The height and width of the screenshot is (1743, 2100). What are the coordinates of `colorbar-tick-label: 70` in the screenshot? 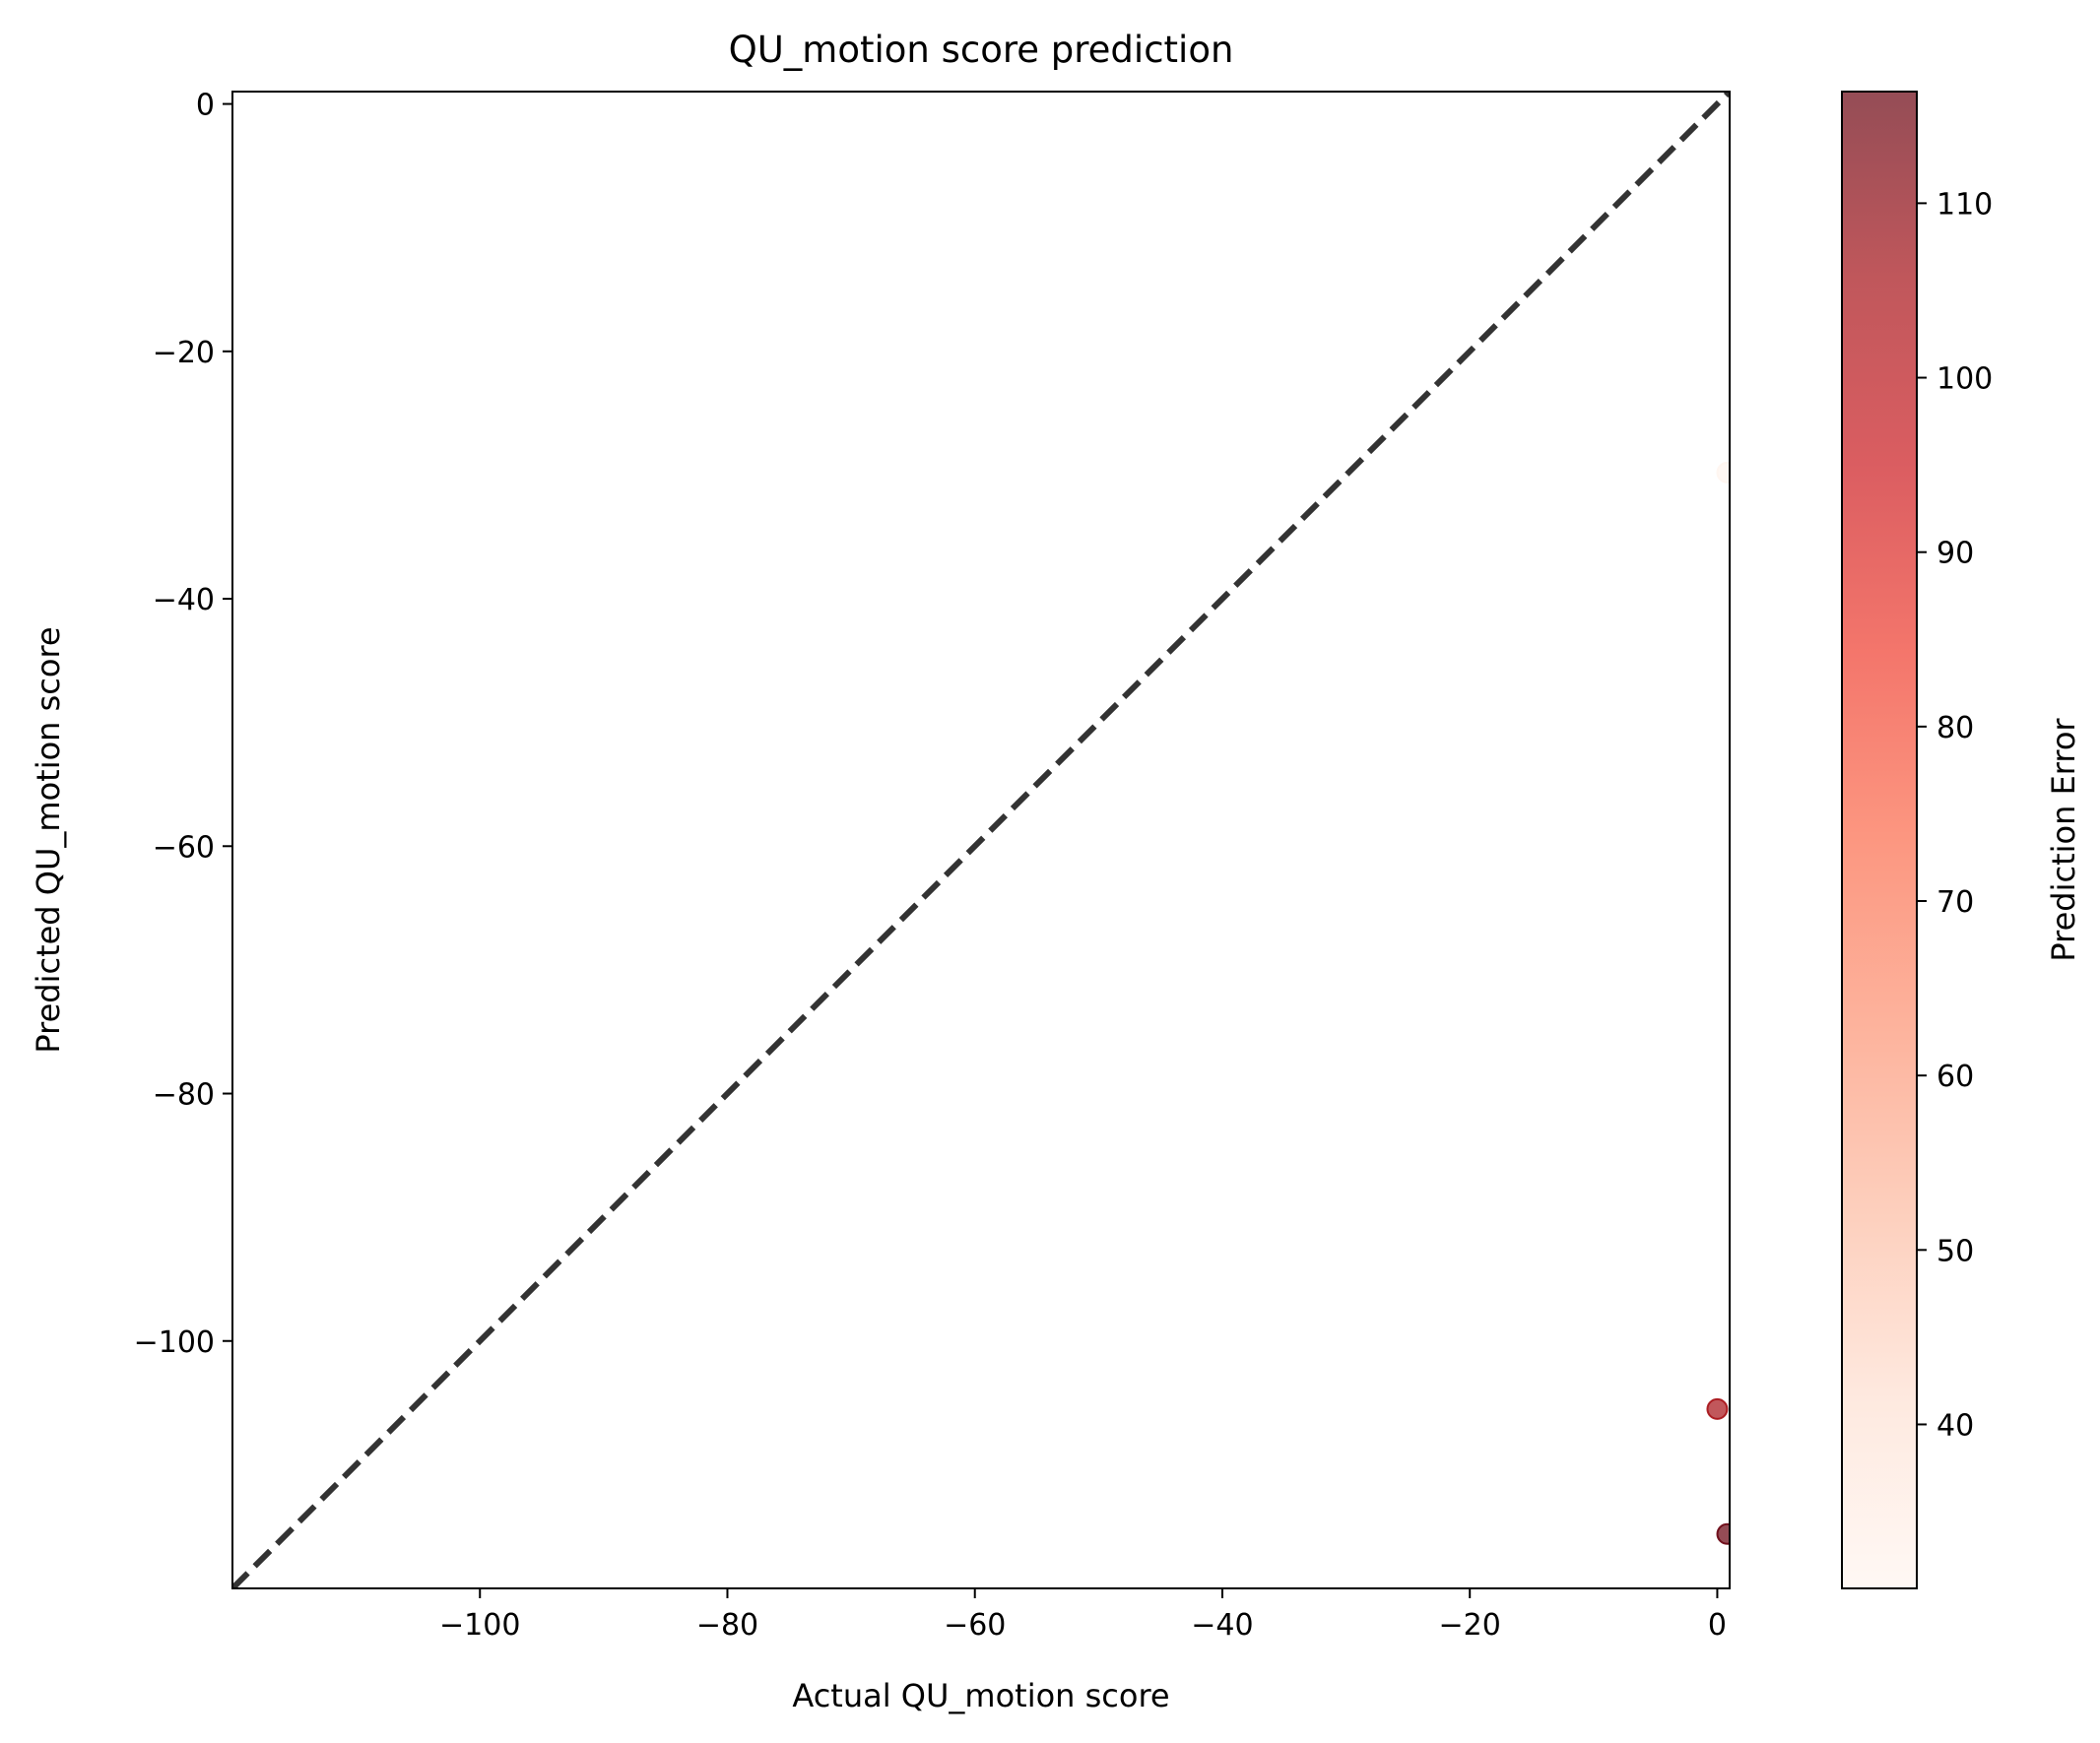 It's located at (1955, 903).